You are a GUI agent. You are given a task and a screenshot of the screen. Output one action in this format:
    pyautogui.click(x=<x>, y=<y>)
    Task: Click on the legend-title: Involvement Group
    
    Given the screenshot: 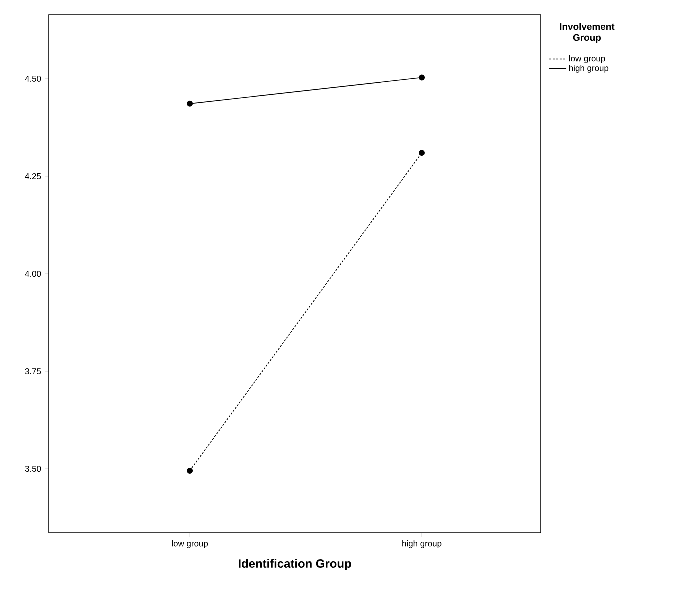 What is the action you would take?
    pyautogui.click(x=587, y=33)
    